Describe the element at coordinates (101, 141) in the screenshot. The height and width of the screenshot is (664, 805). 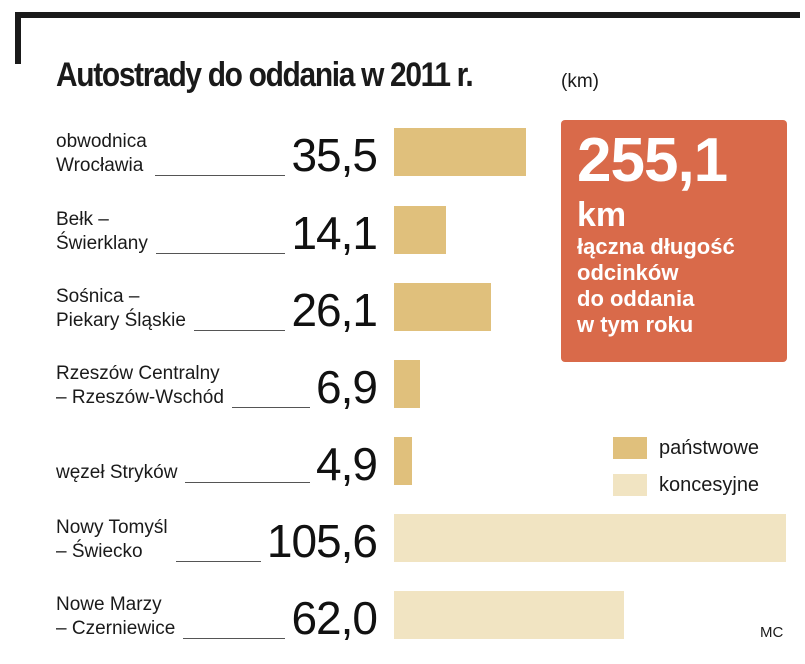
I see `category-label-line: obwodnica` at that location.